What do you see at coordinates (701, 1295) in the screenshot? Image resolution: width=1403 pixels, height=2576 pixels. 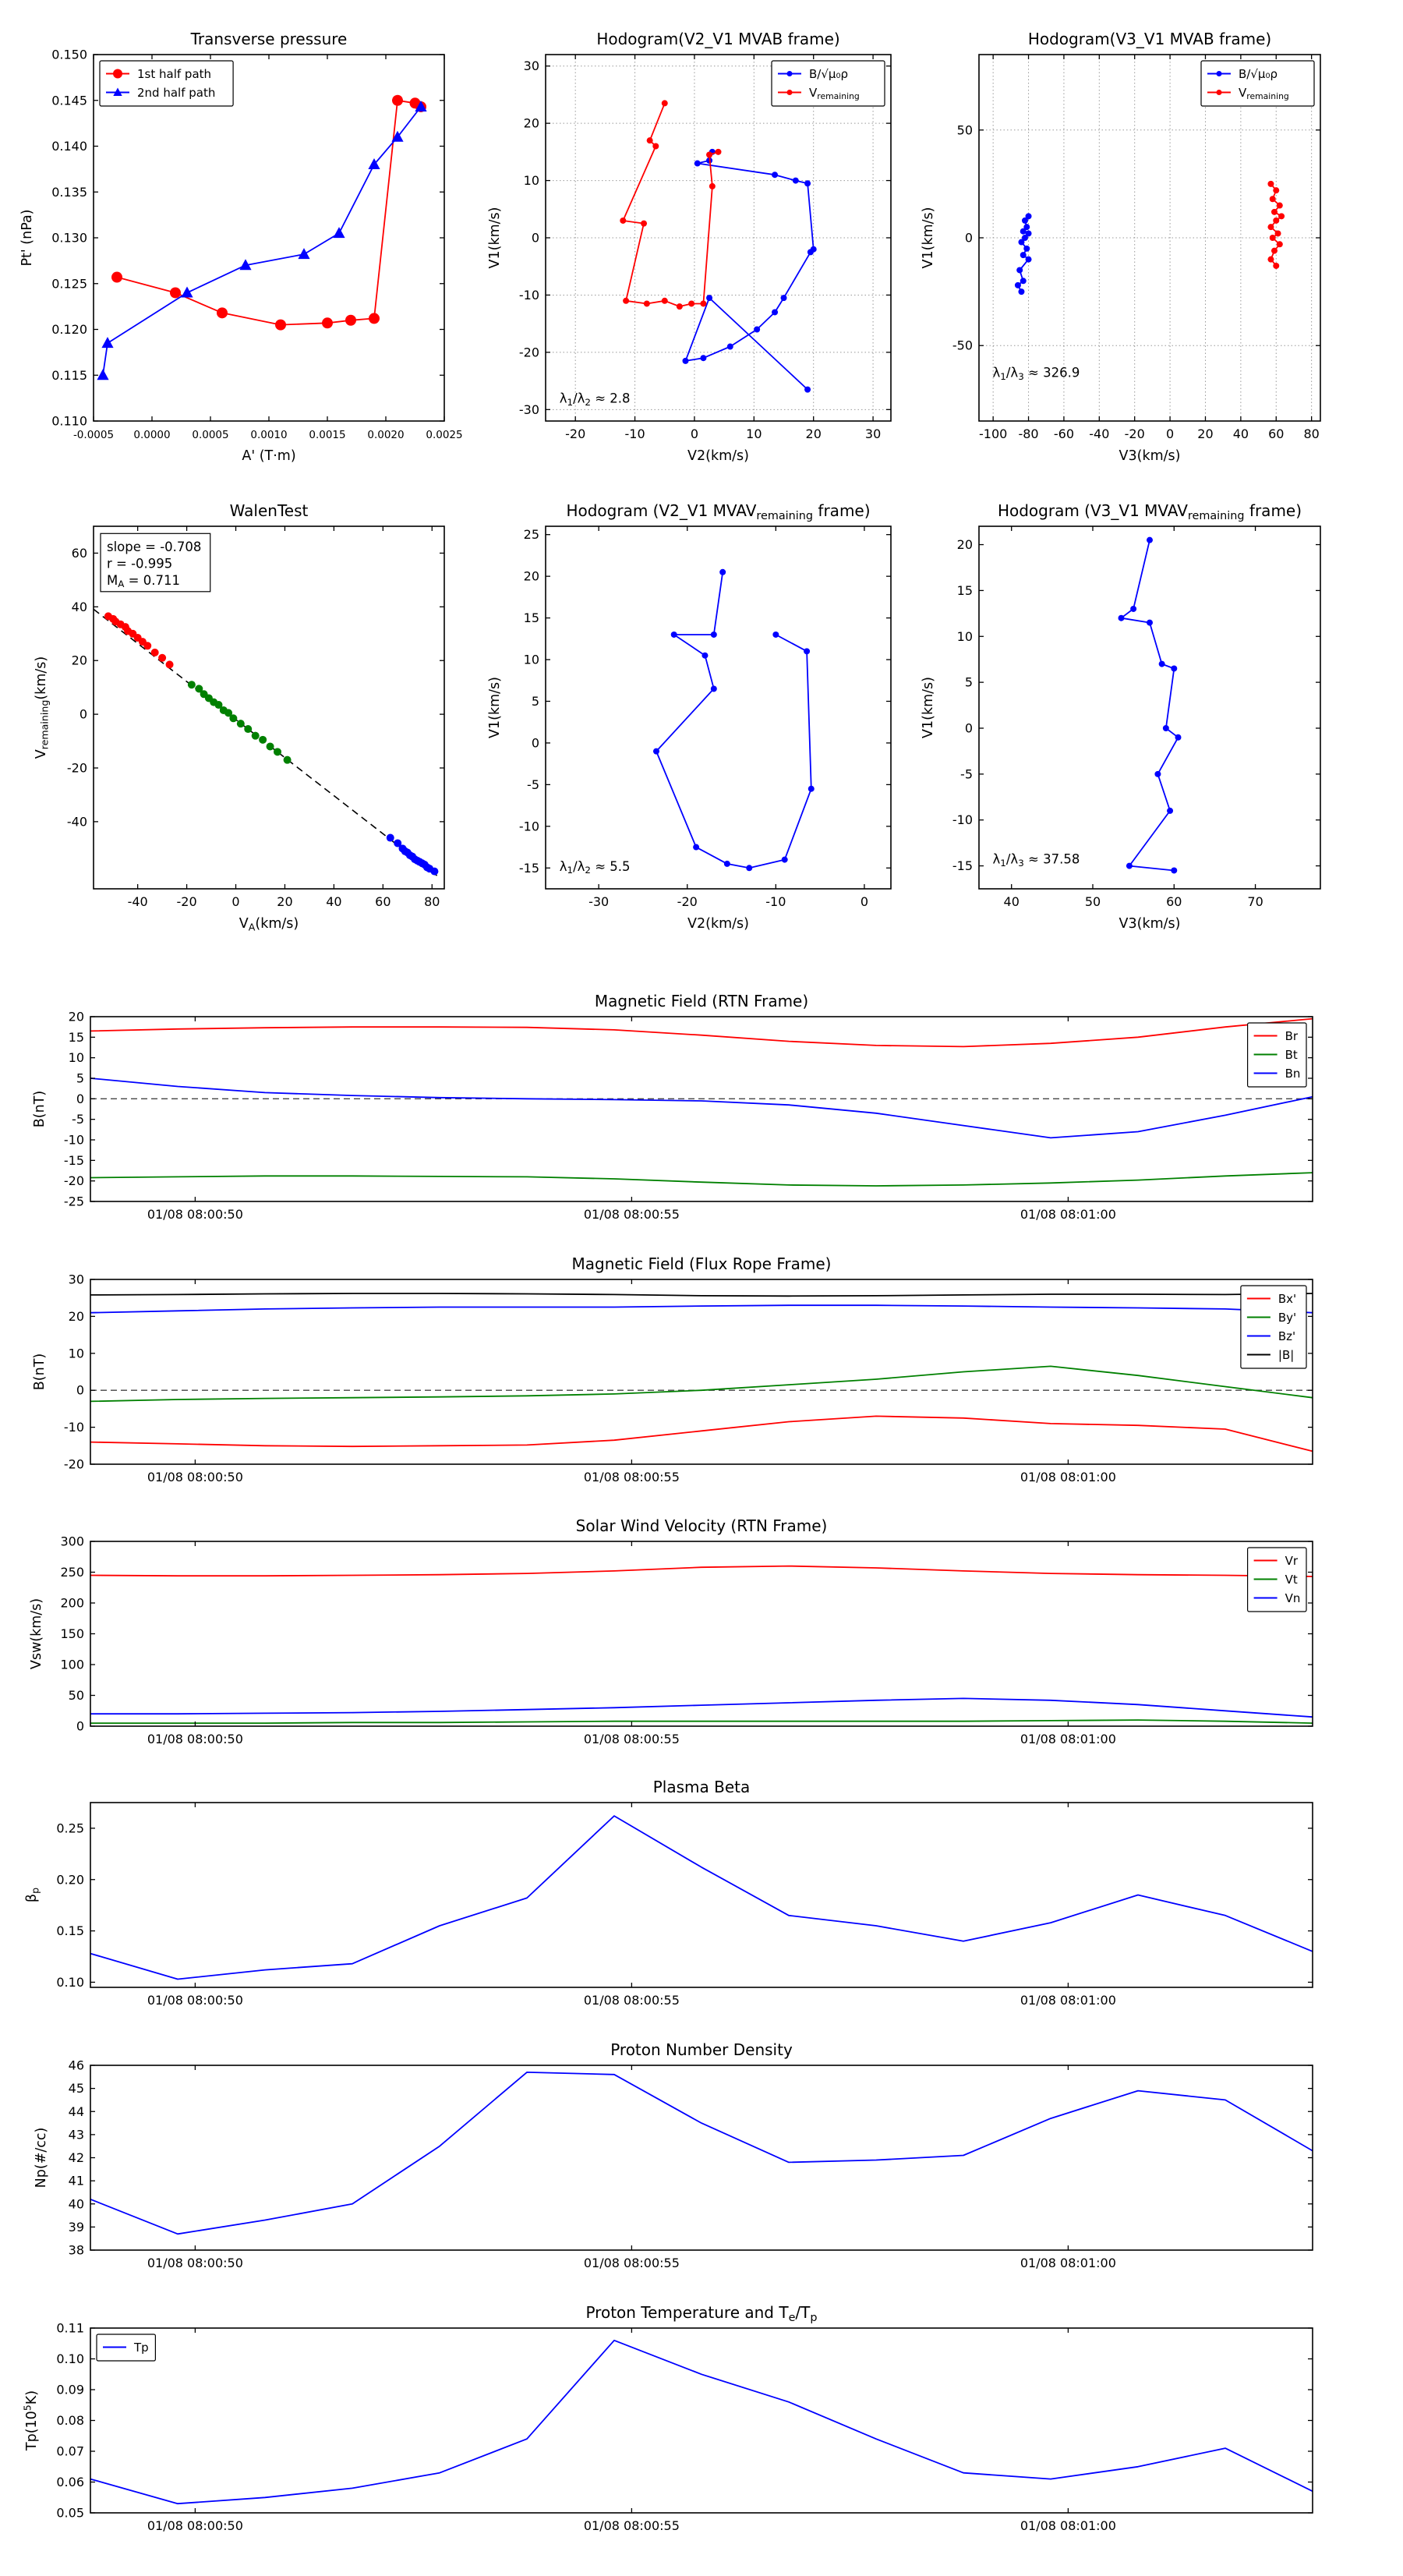 I see `series-b-magnitude` at bounding box center [701, 1295].